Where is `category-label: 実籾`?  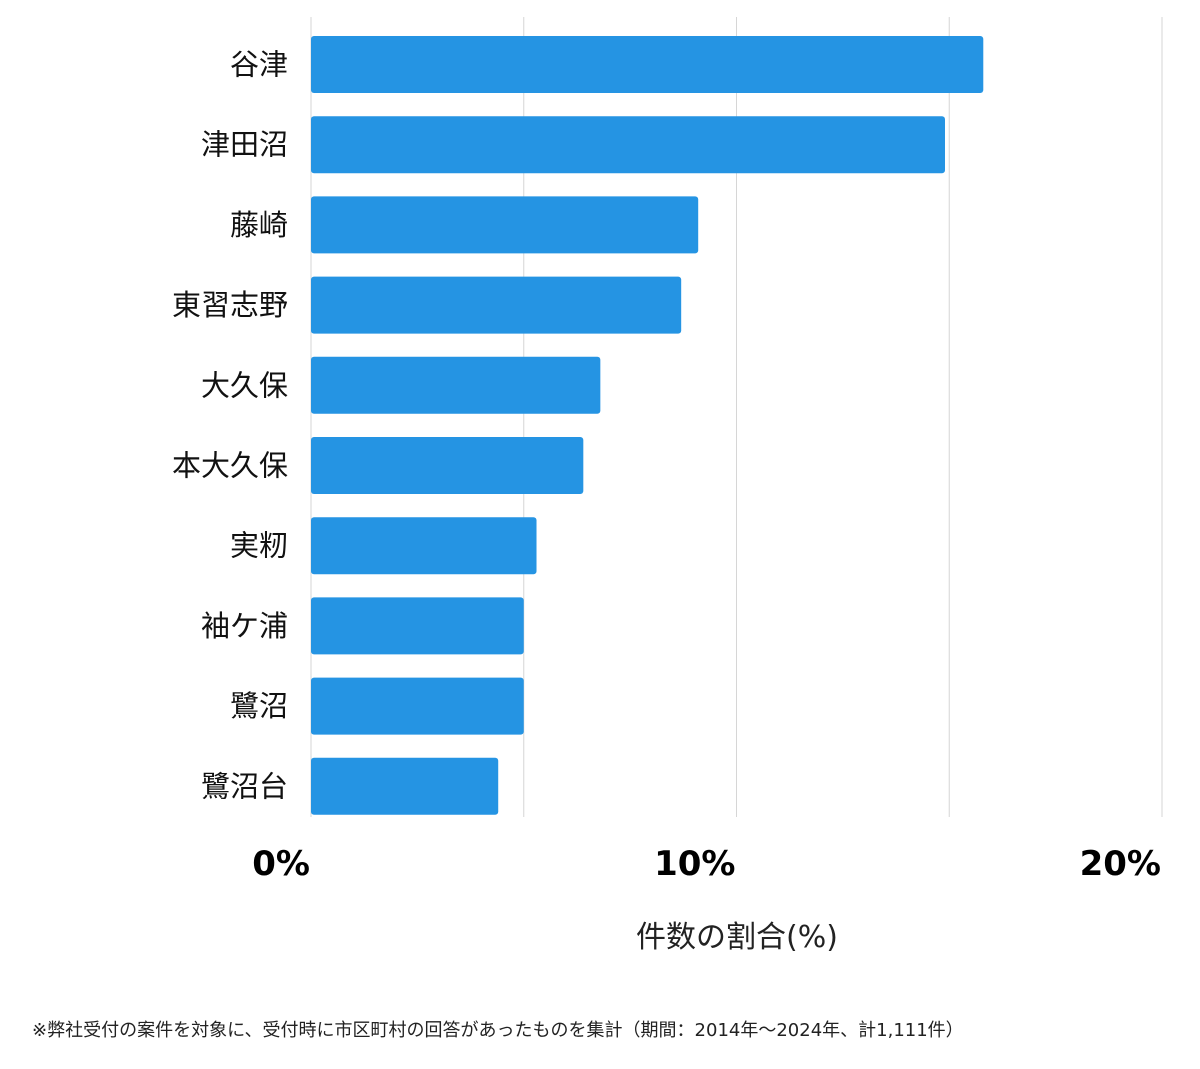
category-label: 実籾 is located at coordinates (259, 546).